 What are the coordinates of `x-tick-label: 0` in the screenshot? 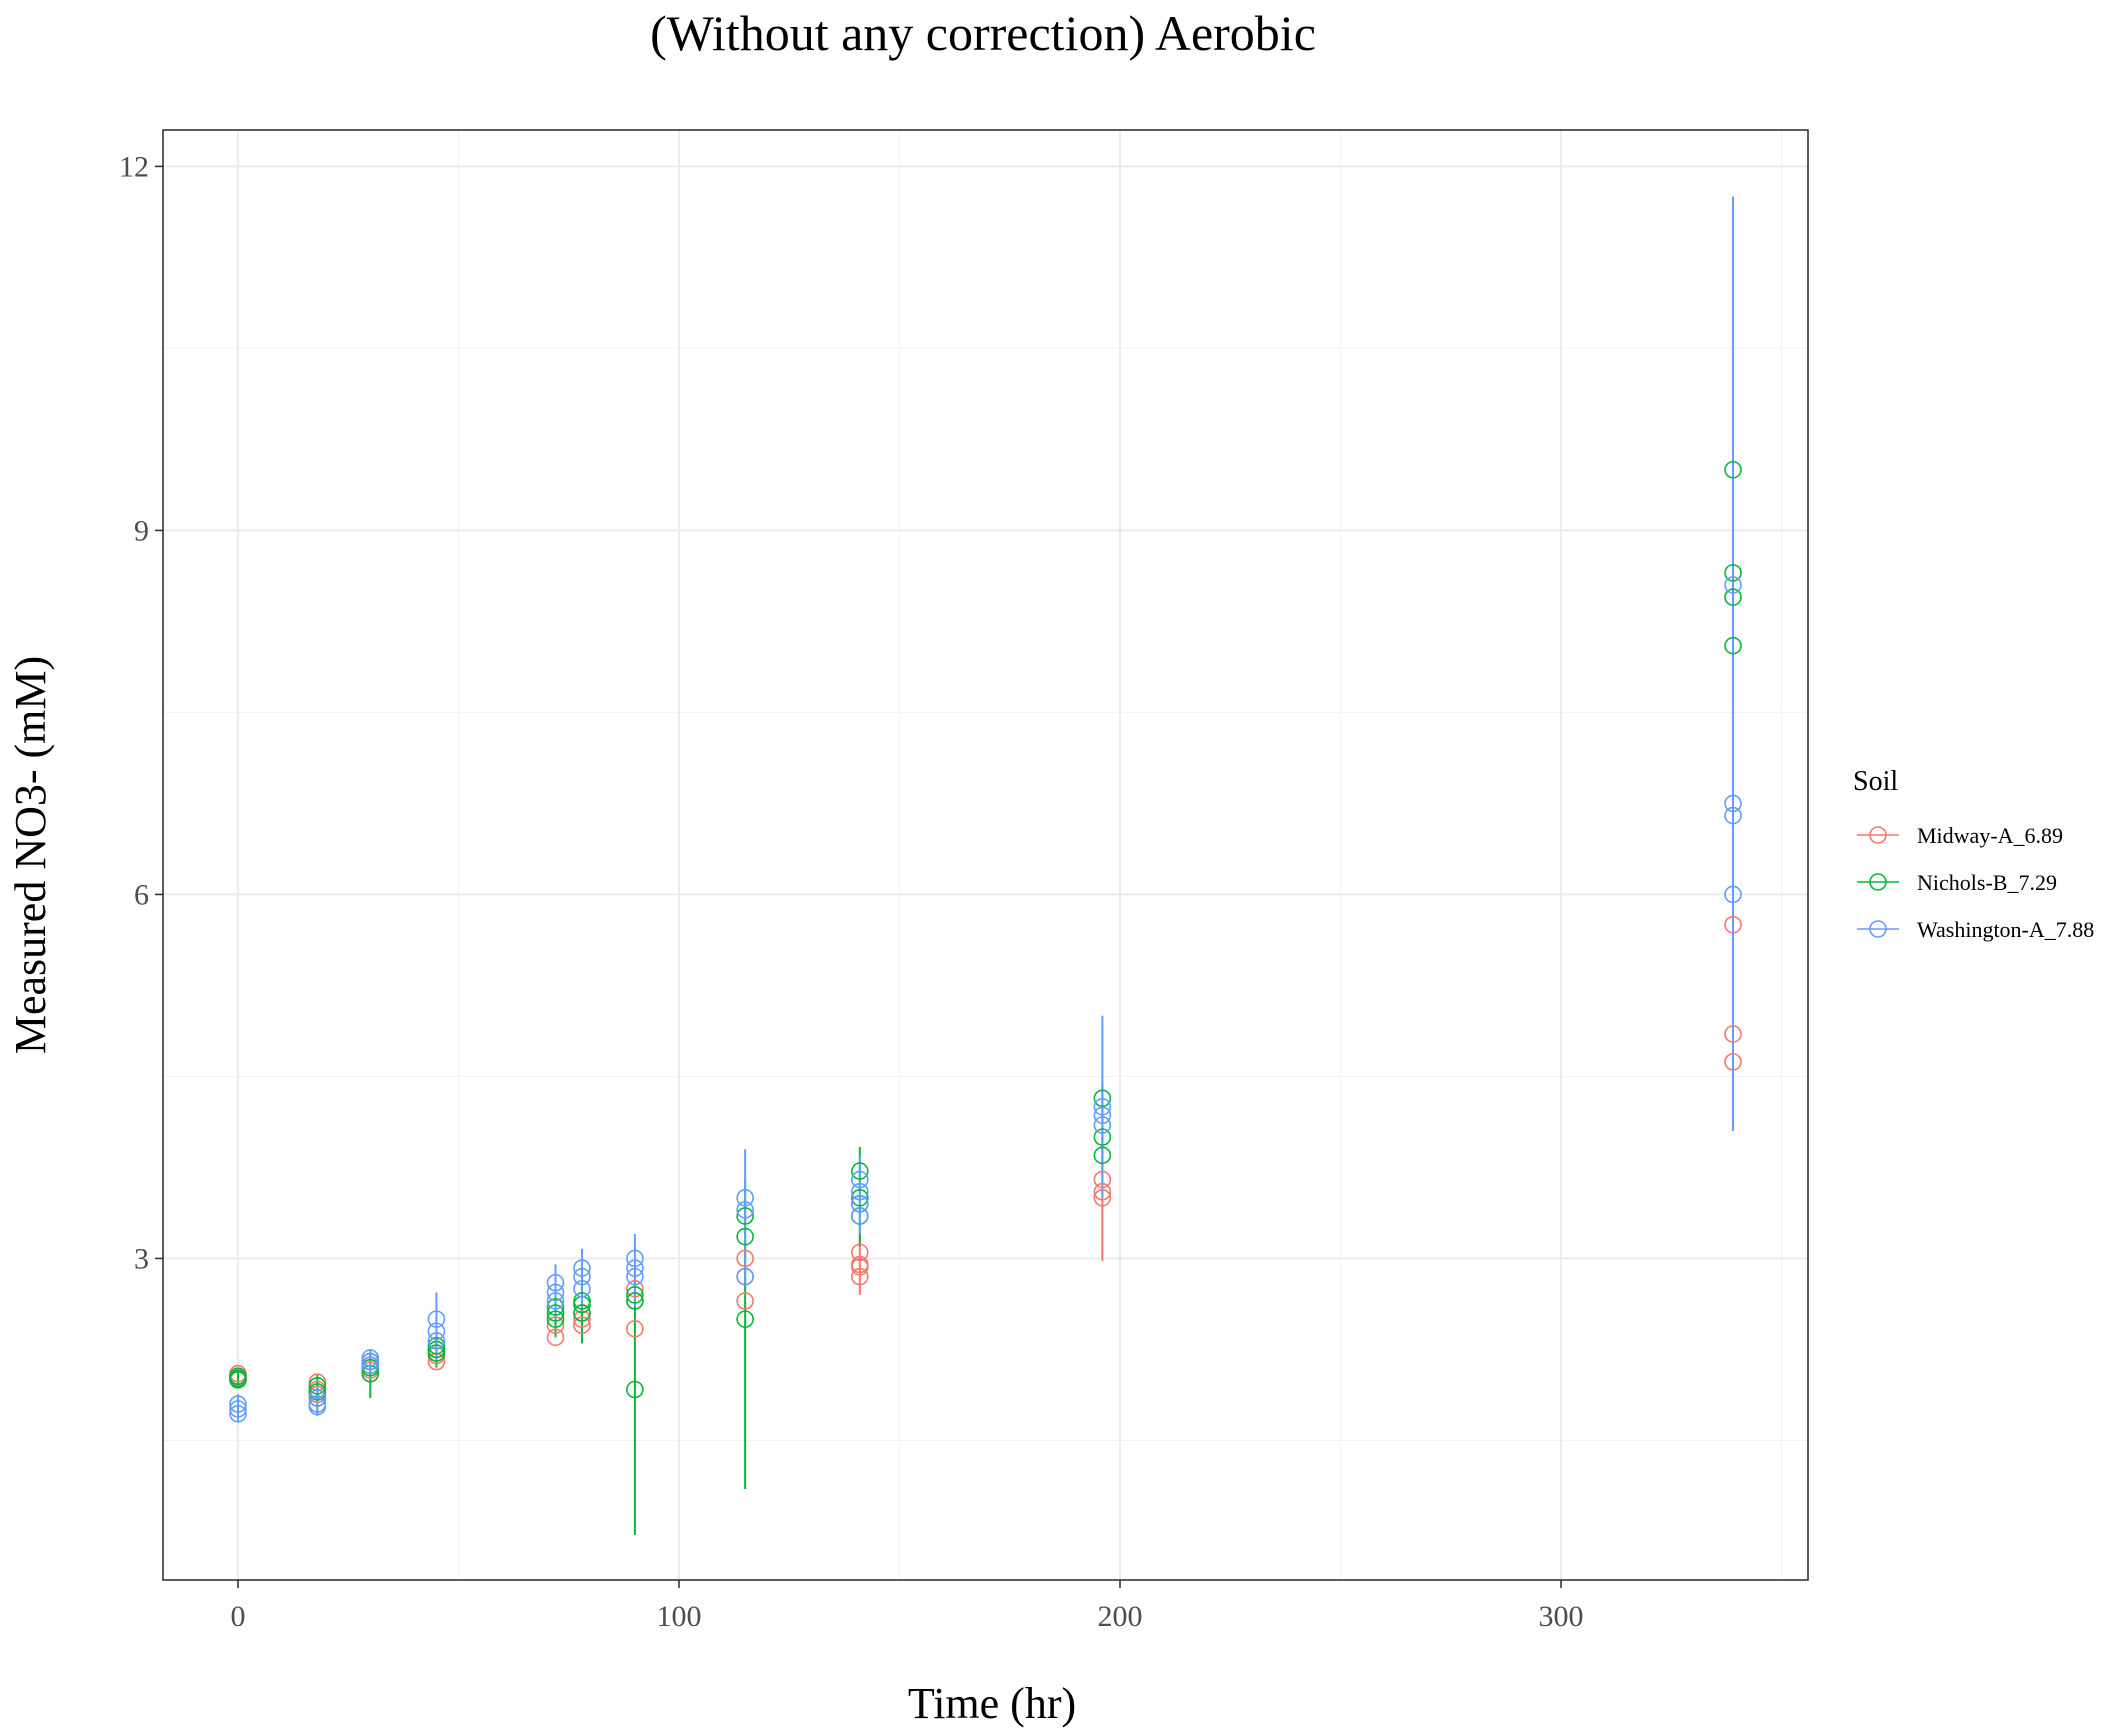 It's located at (237, 1616).